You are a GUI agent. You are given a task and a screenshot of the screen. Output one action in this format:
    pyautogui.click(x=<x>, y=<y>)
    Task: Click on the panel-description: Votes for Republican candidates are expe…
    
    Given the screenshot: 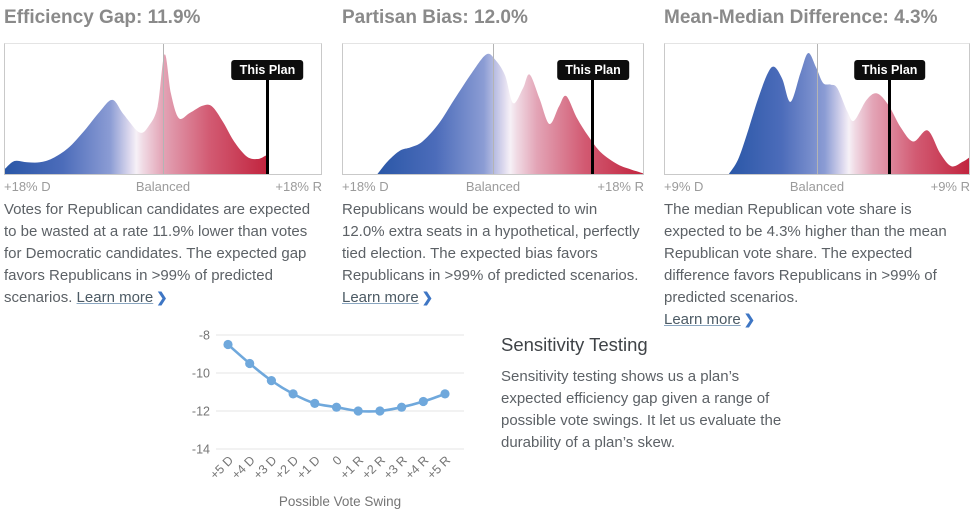 What is the action you would take?
    pyautogui.click(x=163, y=254)
    